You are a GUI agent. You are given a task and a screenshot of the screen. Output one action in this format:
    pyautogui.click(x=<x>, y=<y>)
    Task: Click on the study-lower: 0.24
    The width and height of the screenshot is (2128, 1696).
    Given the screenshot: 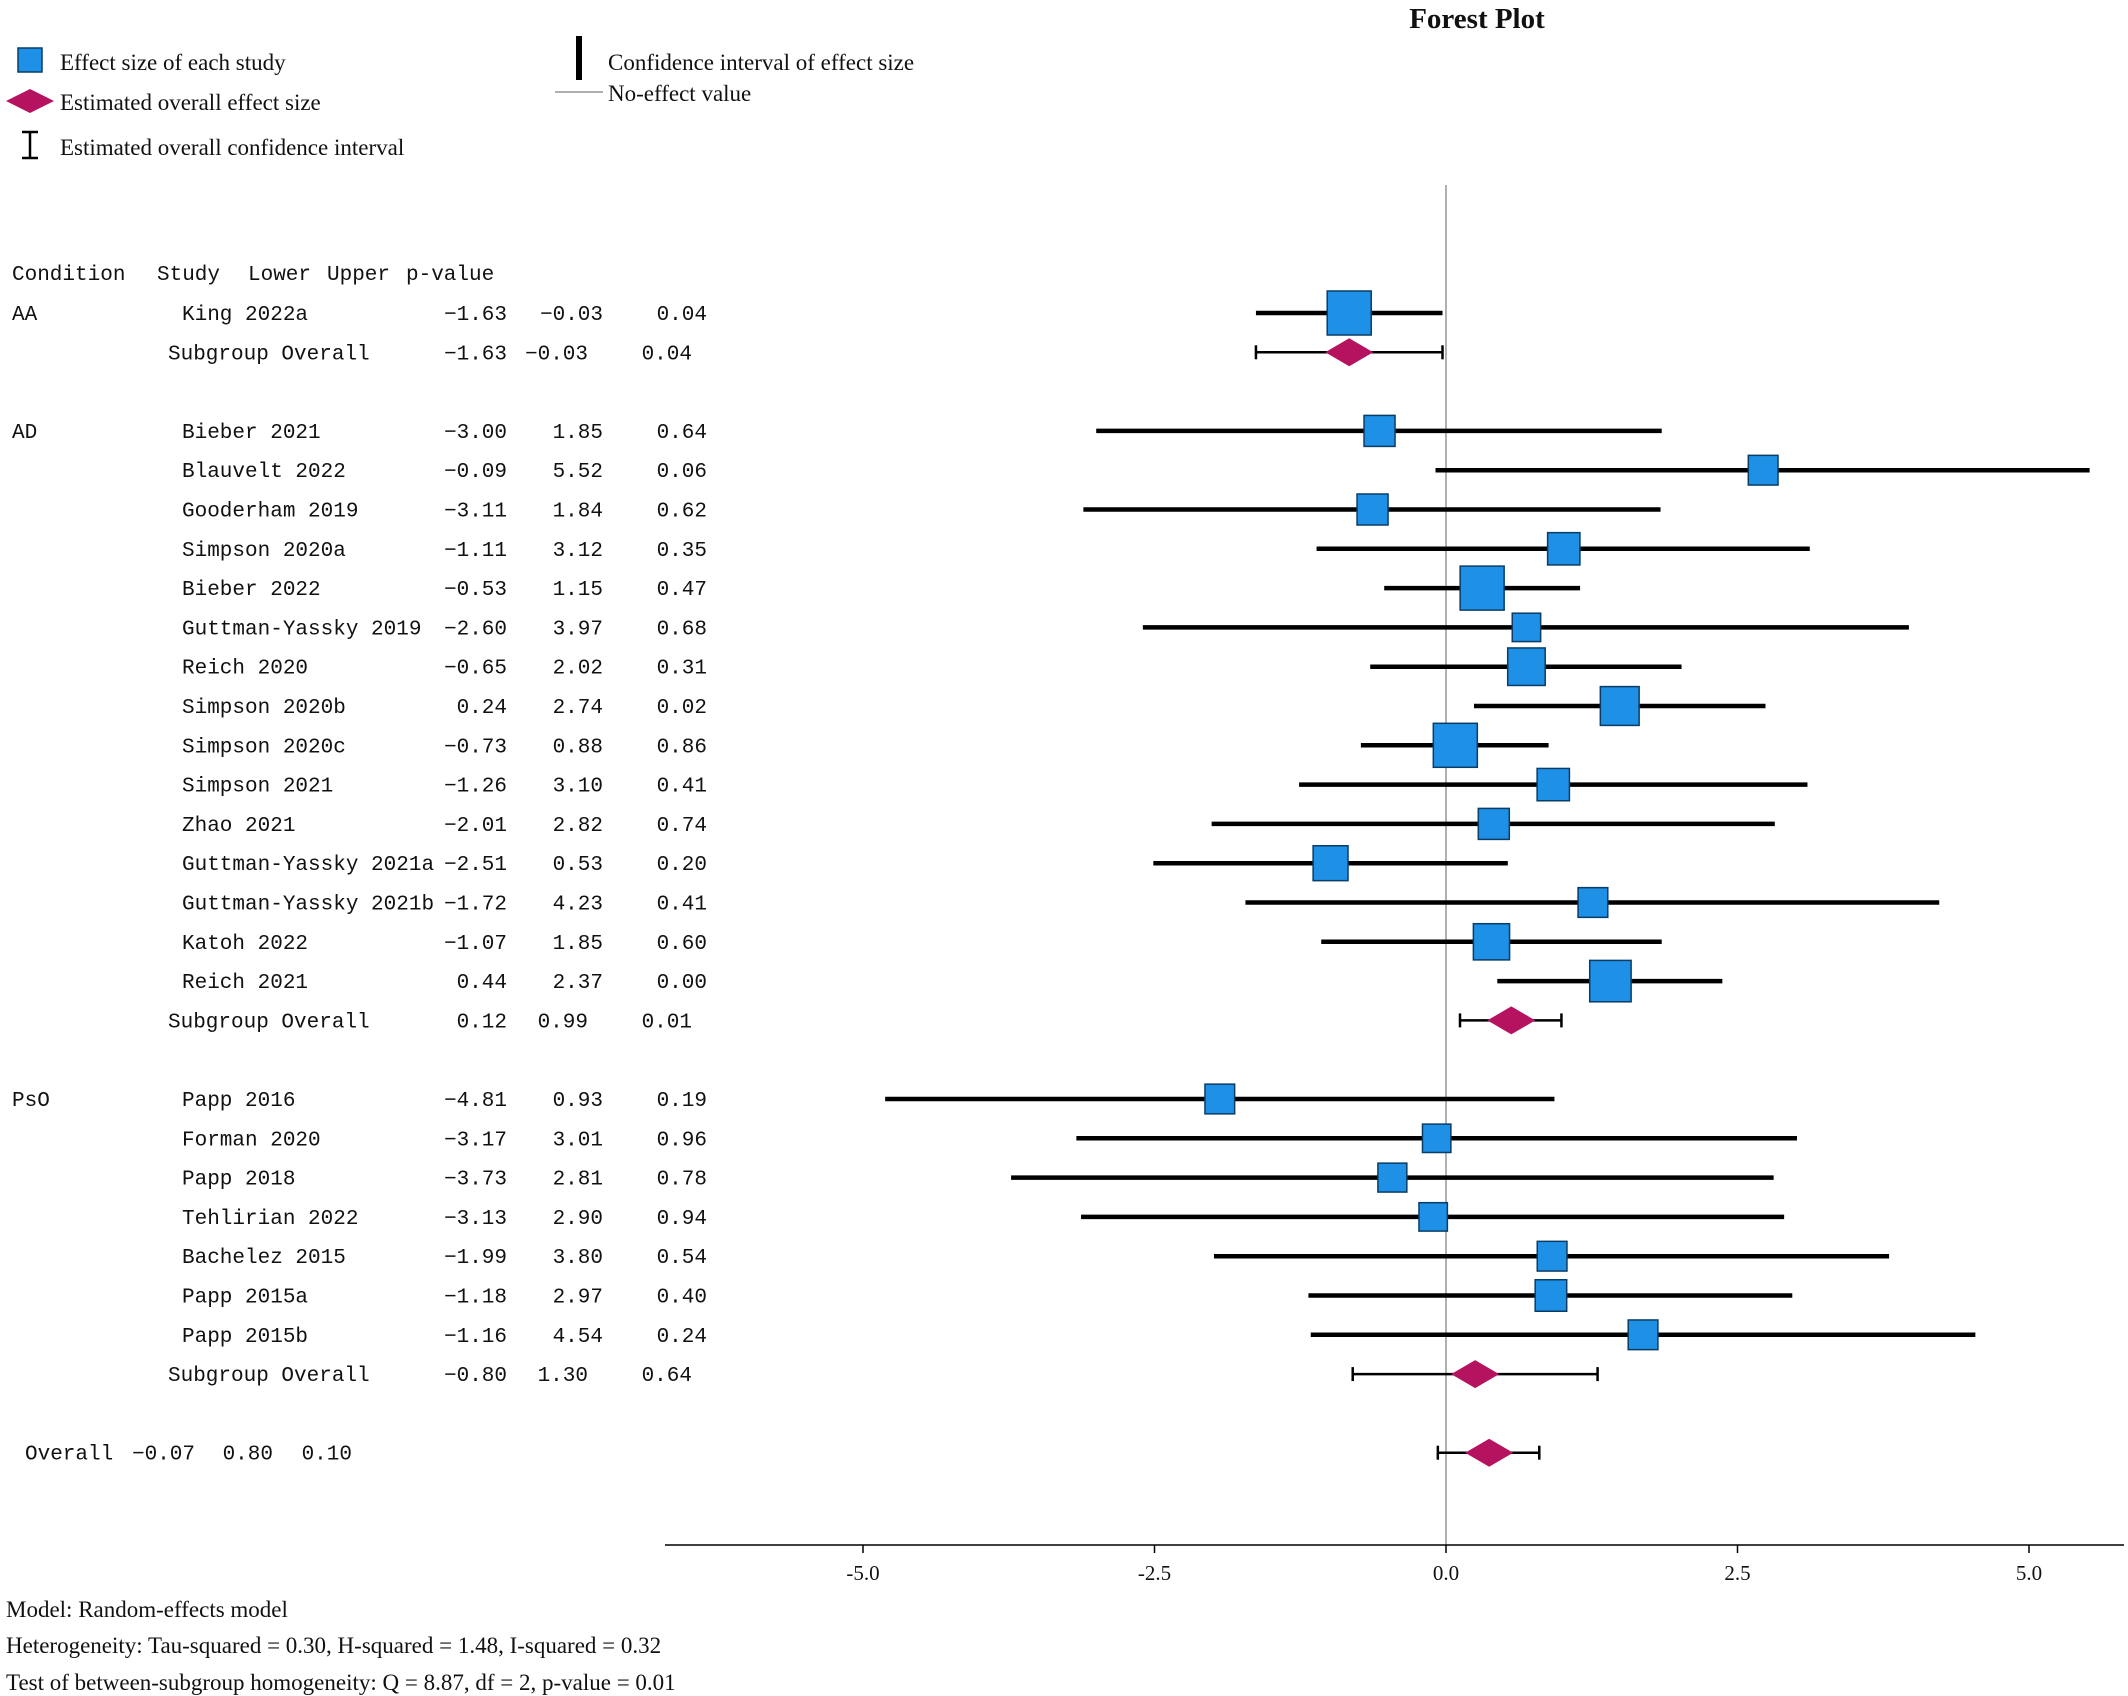 What is the action you would take?
    pyautogui.click(x=482, y=708)
    